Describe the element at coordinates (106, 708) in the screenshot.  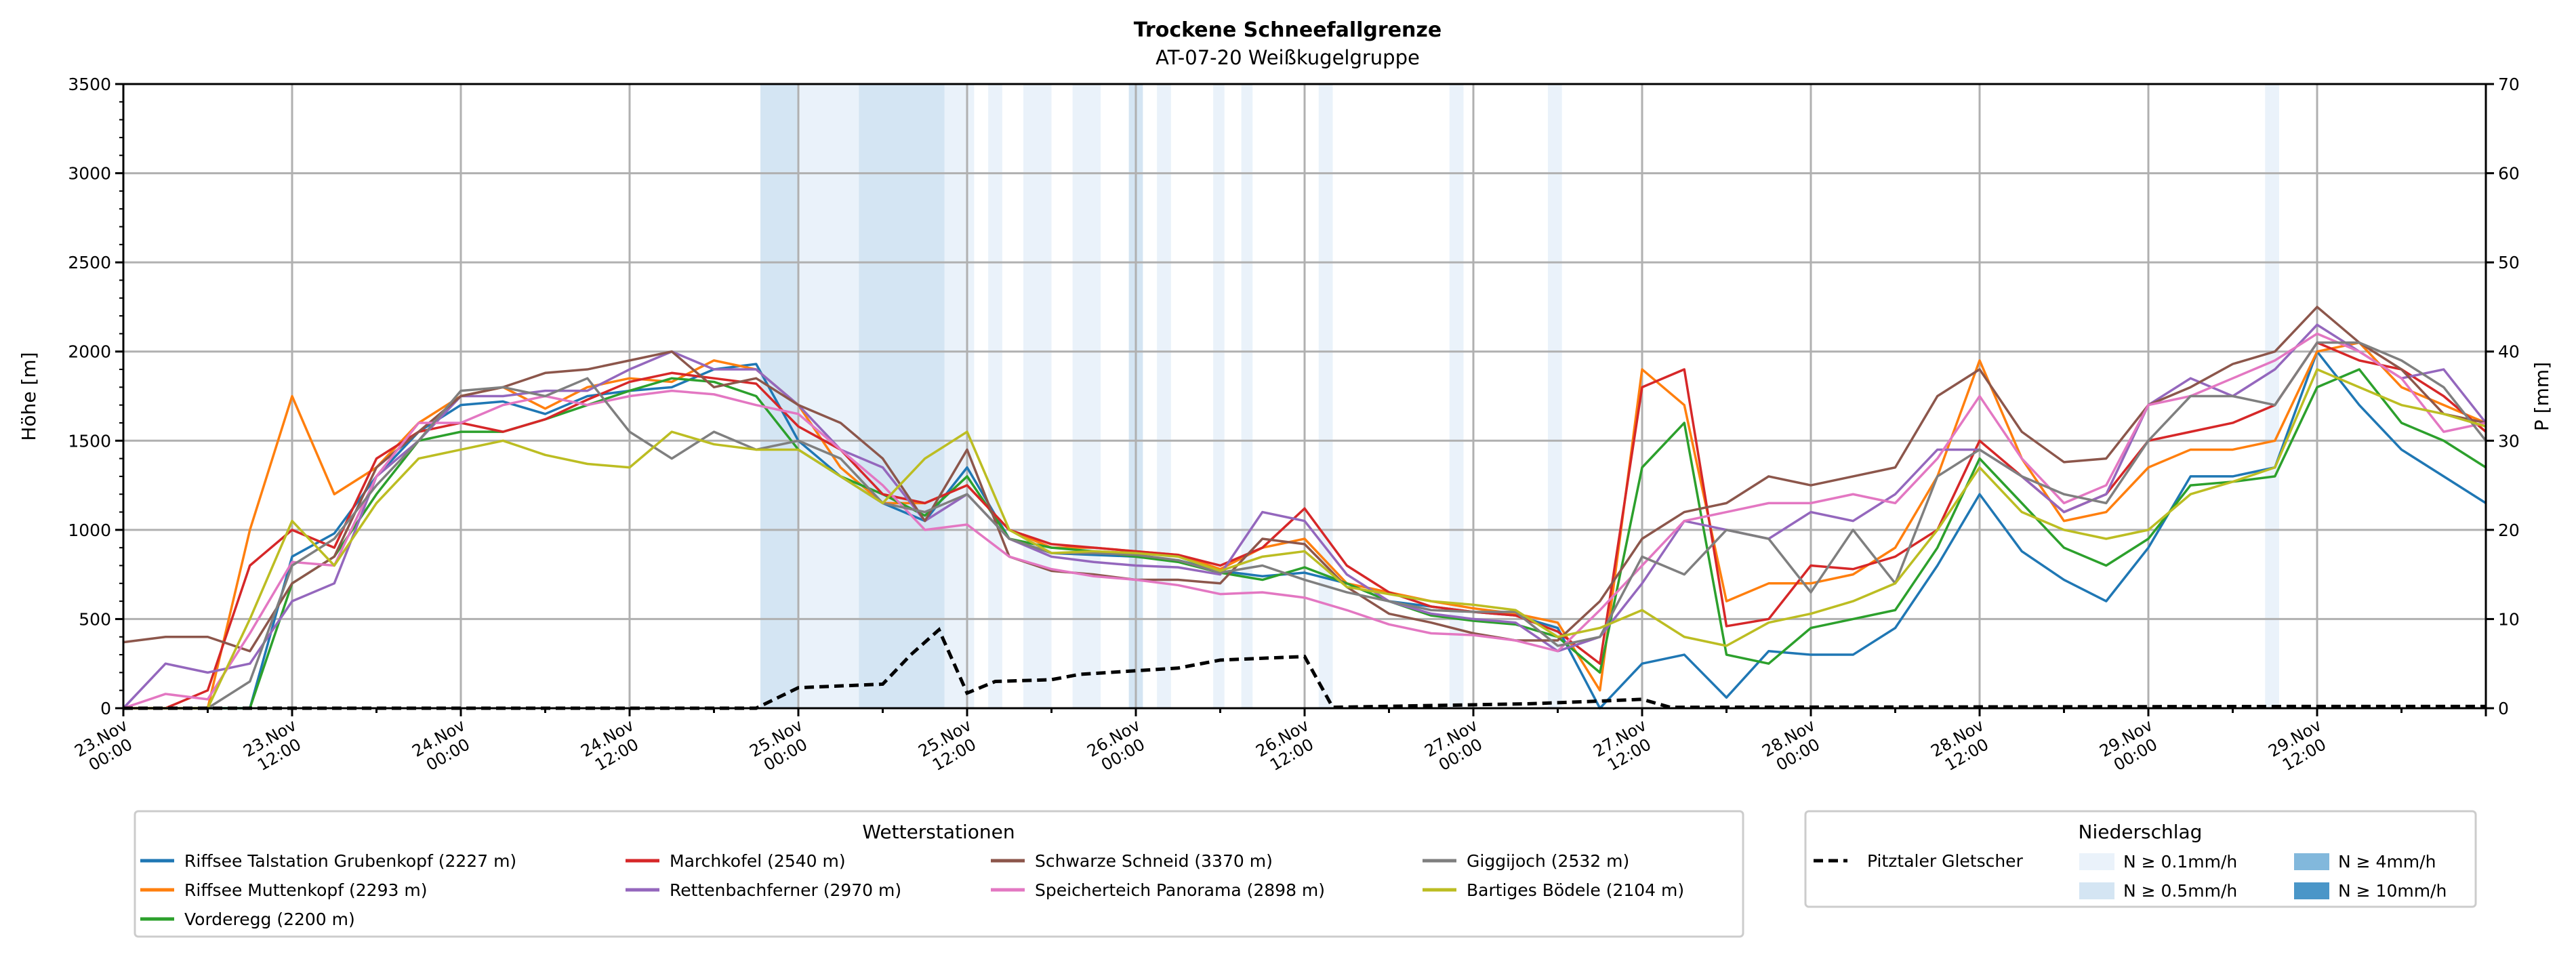
I see `y-tick-label: 0` at that location.